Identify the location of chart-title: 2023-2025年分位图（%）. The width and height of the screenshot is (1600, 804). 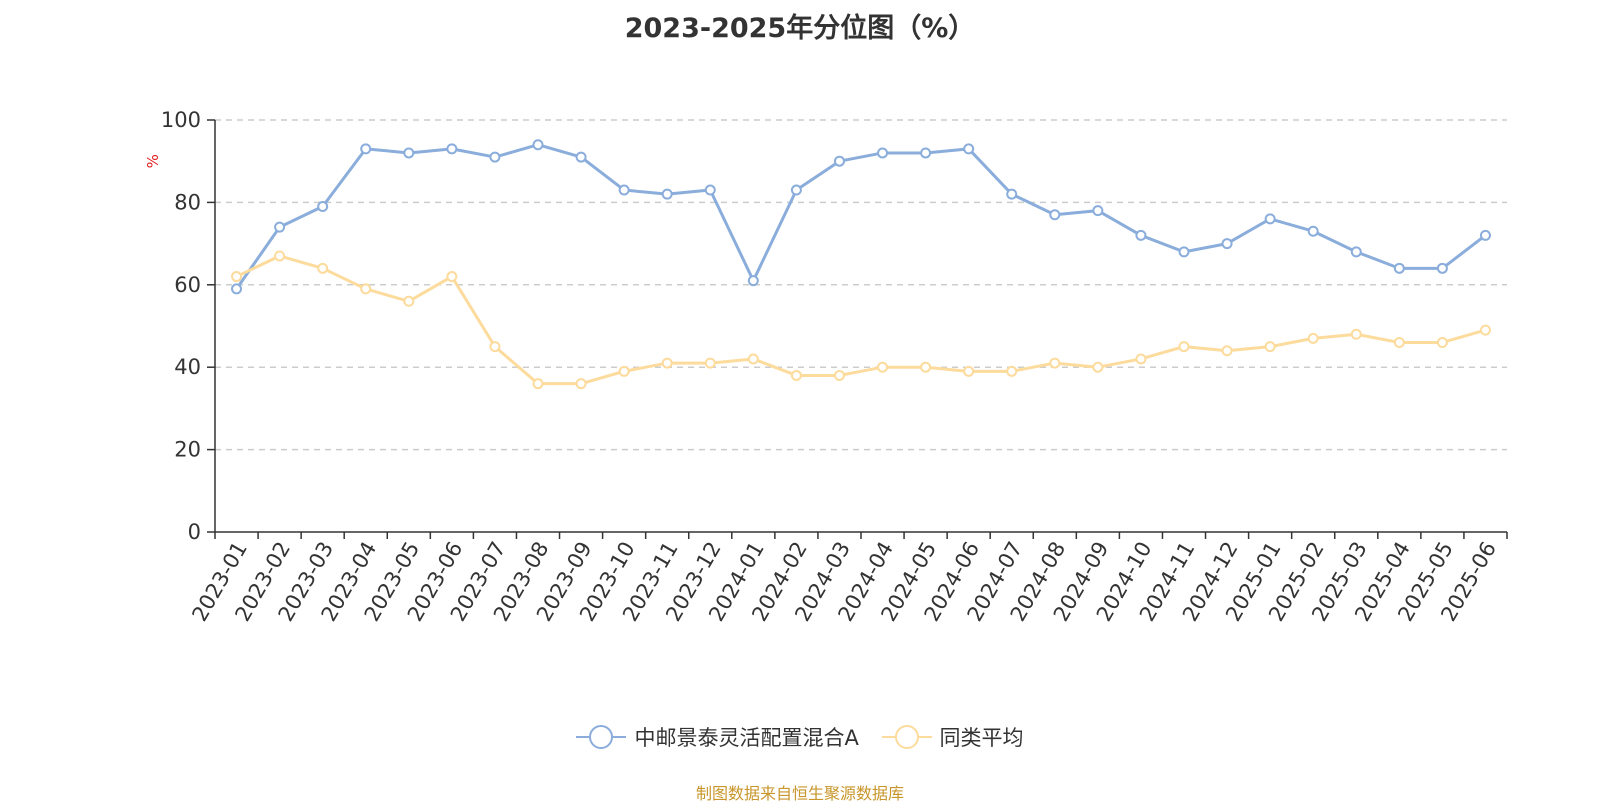
(800, 28).